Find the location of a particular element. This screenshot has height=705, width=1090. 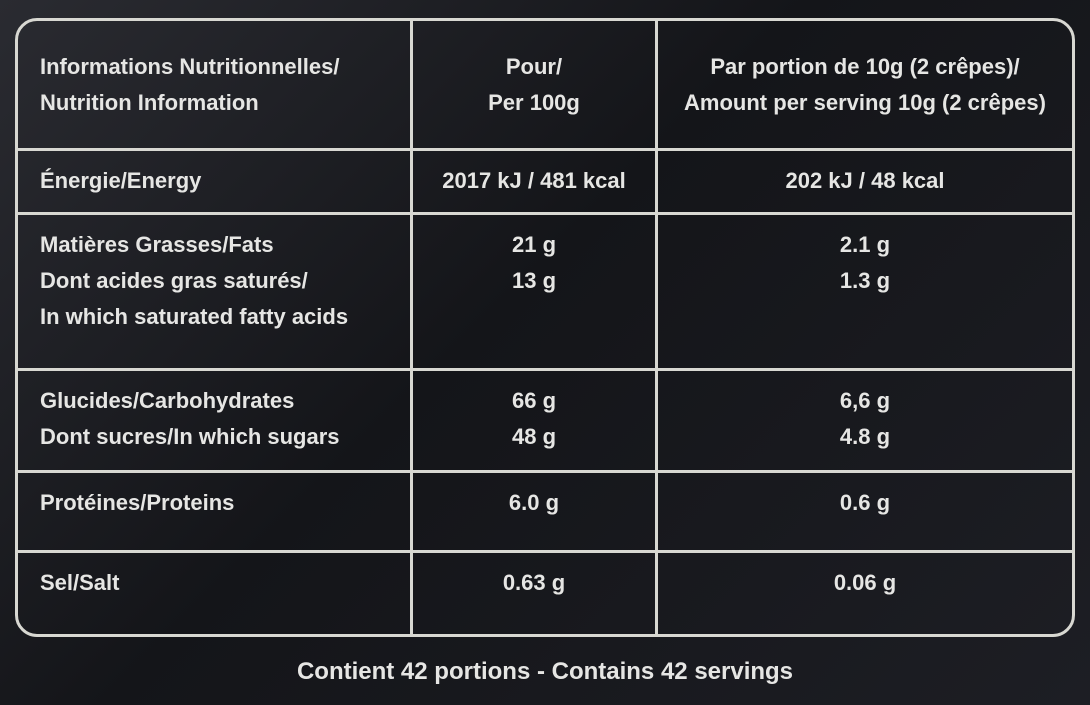

cell-text: Glucides/Carbohydrates is located at coordinates (167, 400).